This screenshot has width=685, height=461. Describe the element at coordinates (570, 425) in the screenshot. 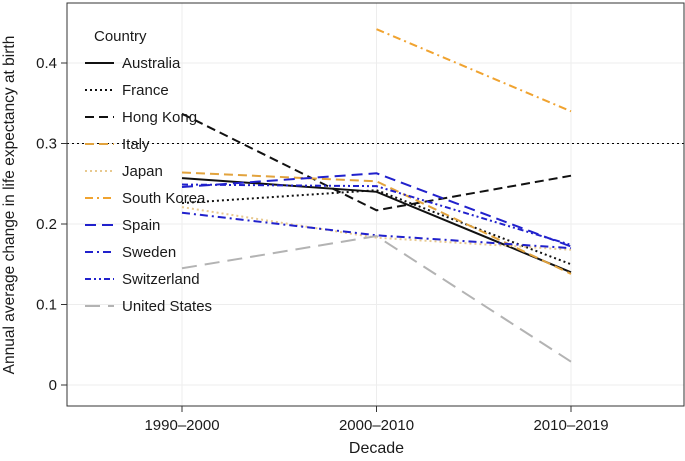

I see `x-tick-label: 2010–2019` at that location.